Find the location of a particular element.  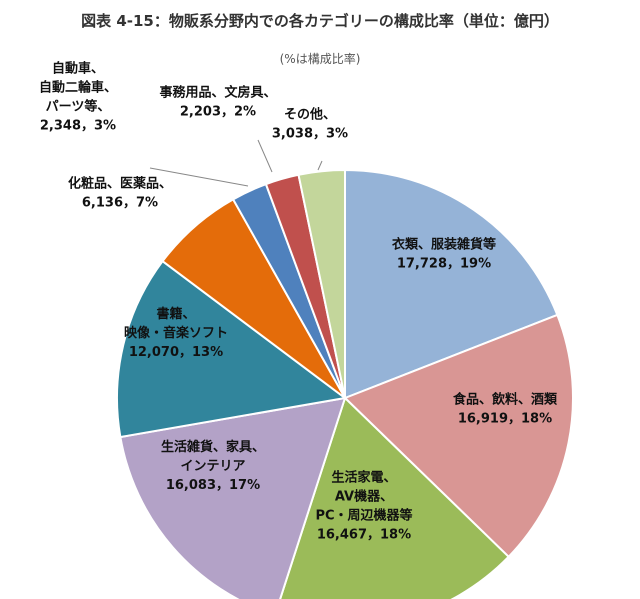

slice-label: 生活雑貨、家具、インテリア 16,083，17% is located at coordinates (213, 466).